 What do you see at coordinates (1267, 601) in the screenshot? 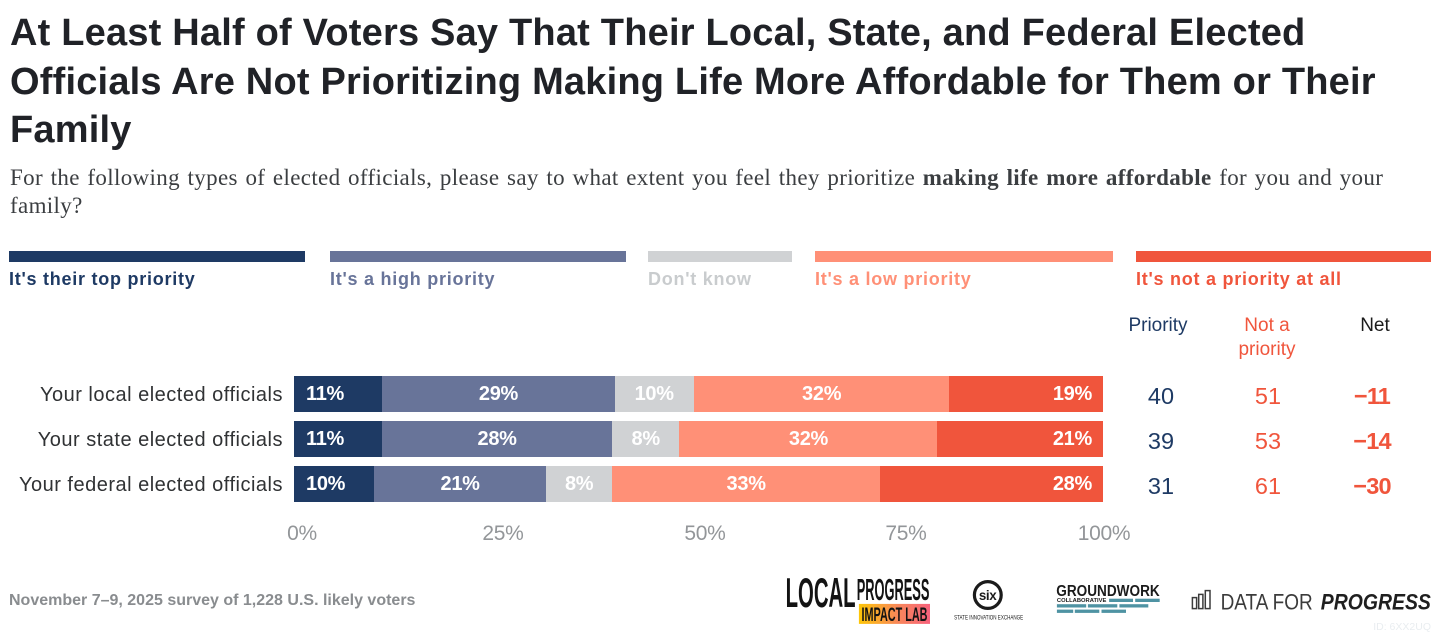
I see `svg-text: DATA FOR` at bounding box center [1267, 601].